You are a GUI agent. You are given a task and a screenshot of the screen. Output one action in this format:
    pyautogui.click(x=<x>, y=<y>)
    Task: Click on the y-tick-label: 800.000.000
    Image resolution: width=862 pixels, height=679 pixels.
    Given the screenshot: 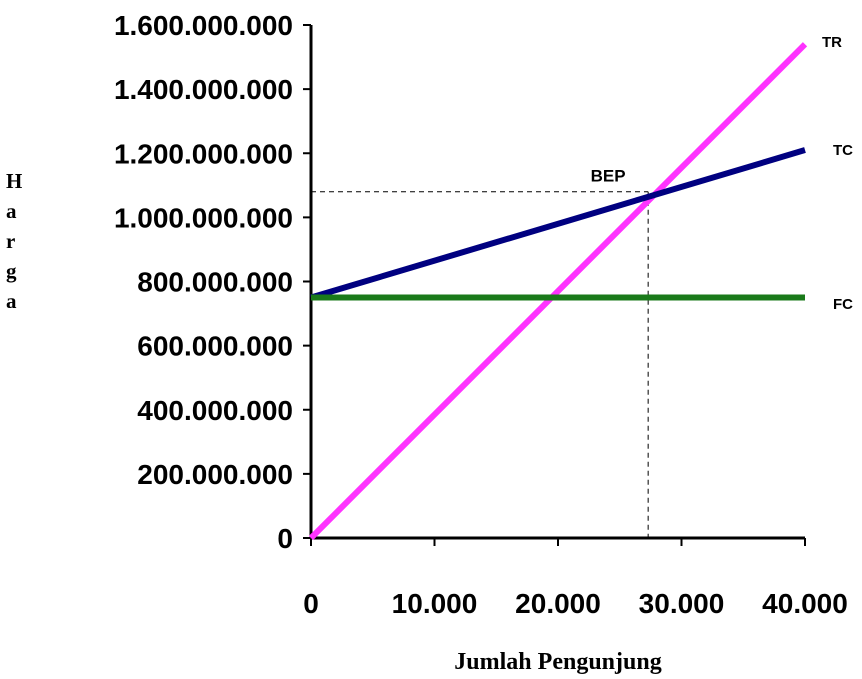 What is the action you would take?
    pyautogui.click(x=215, y=282)
    